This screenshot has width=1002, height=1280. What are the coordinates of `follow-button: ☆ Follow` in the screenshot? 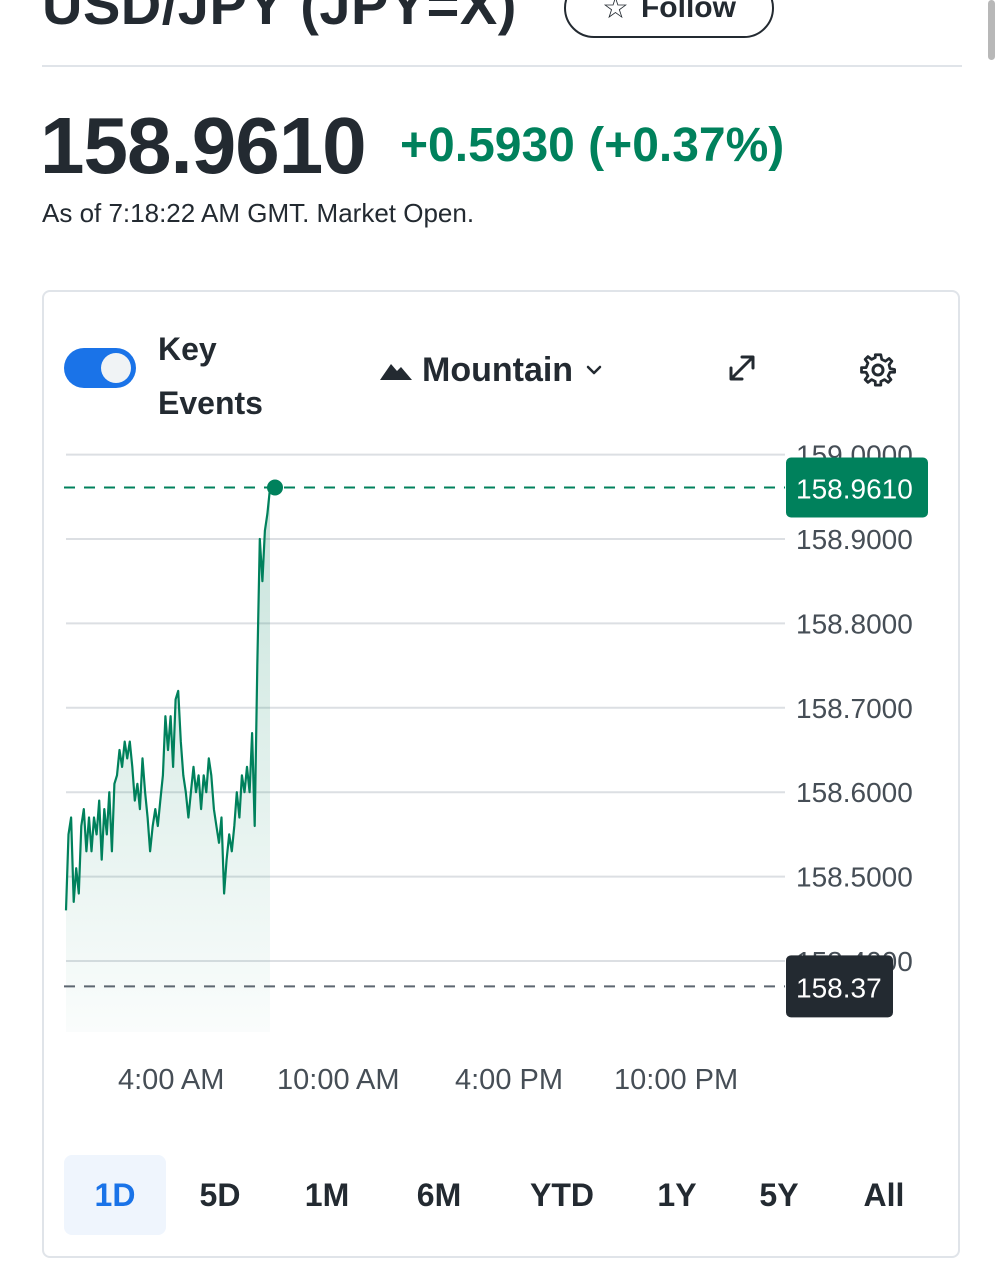 It's located at (669, 19).